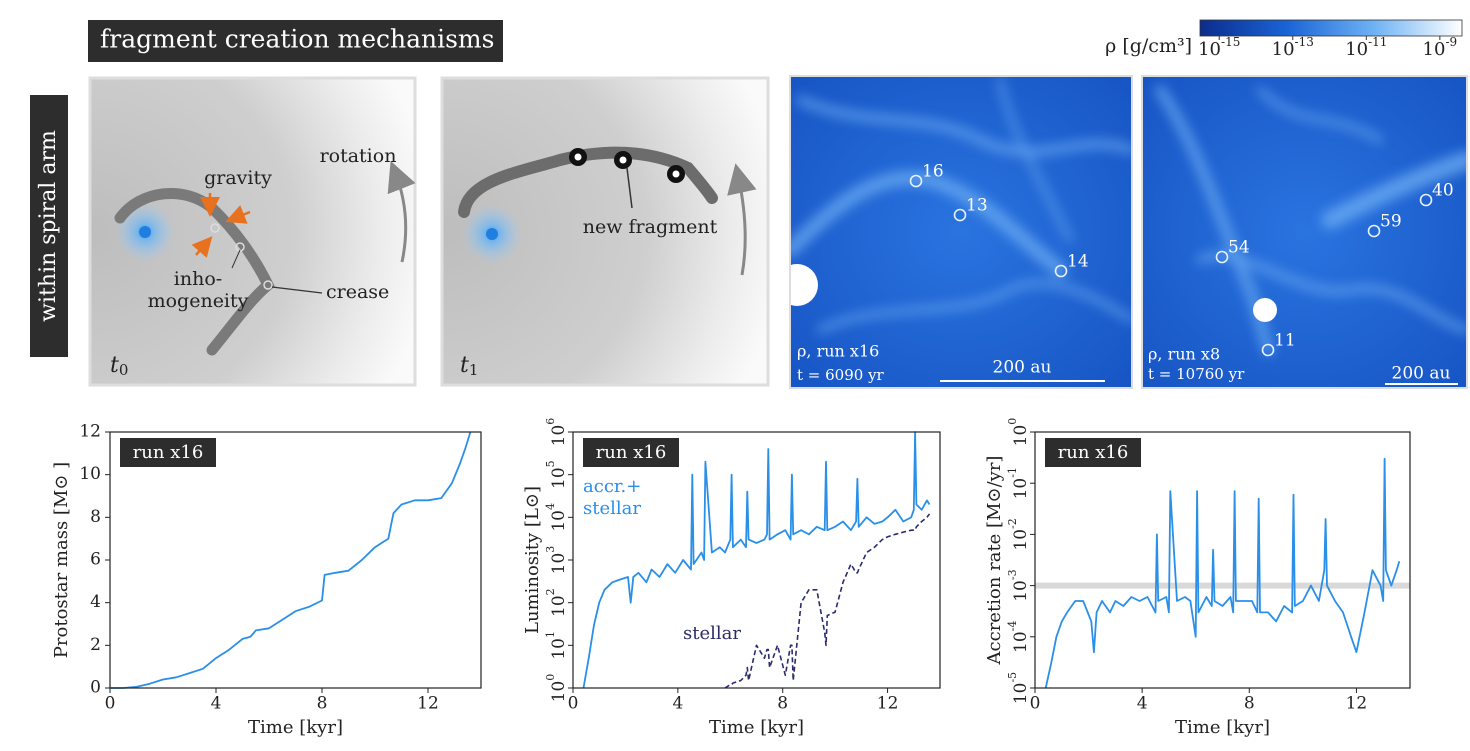 The height and width of the screenshot is (751, 1470). Describe the element at coordinates (556, 517) in the screenshot. I see `y-tick-label: 104` at that location.